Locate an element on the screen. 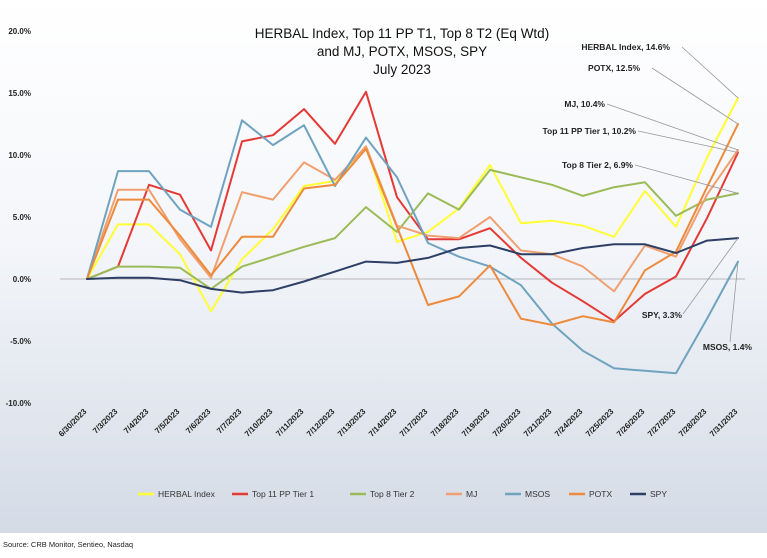 Image resolution: width=767 pixels, height=558 pixels. legend-label-spy: SPY is located at coordinates (658, 494).